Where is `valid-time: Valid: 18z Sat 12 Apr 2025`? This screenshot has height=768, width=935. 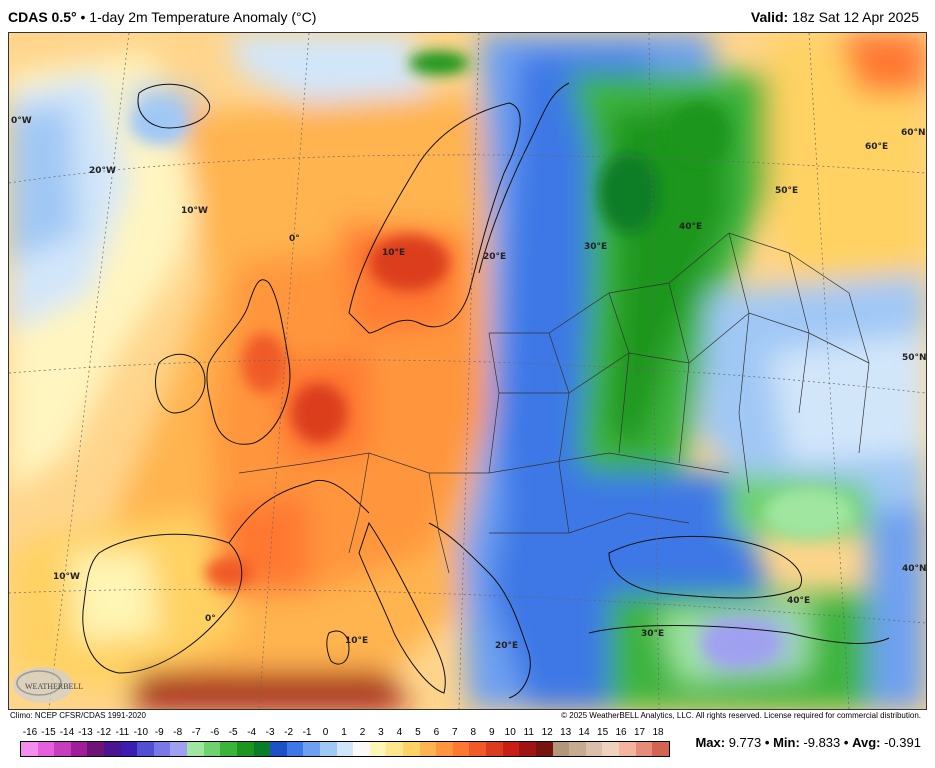
valid-time: Valid: 18z Sat 12 Apr 2025 is located at coordinates (835, 17).